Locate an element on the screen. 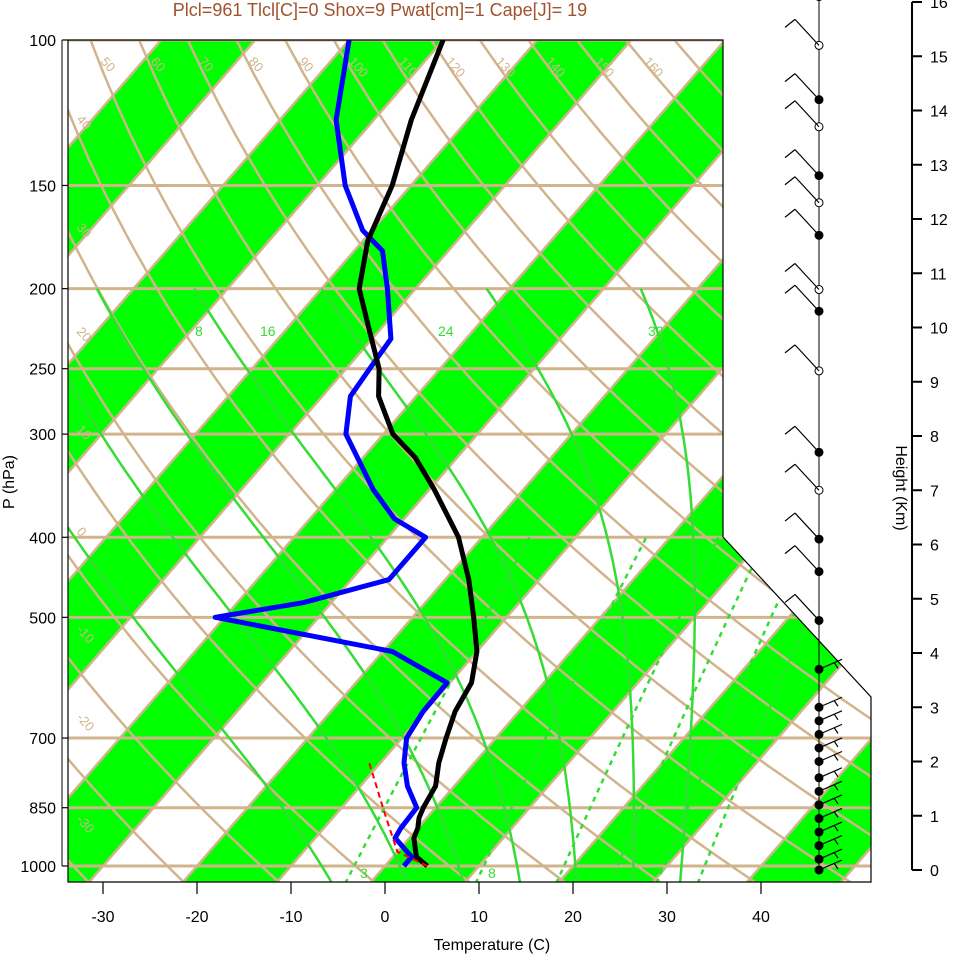  pressure-axis: 100 150 200 250 300 400 500 700 850 1000 is located at coordinates (44, 454).